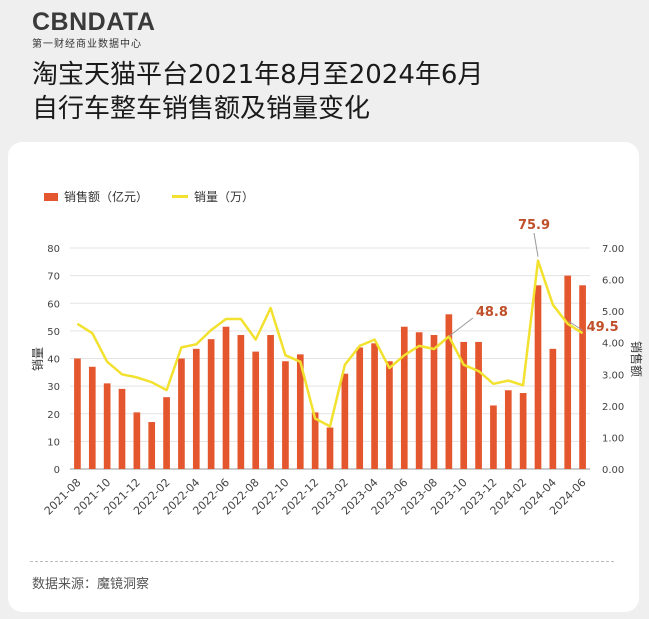 This screenshot has height=619, width=649. I want to click on y-right-tick-label: 1.00, so click(613, 438).